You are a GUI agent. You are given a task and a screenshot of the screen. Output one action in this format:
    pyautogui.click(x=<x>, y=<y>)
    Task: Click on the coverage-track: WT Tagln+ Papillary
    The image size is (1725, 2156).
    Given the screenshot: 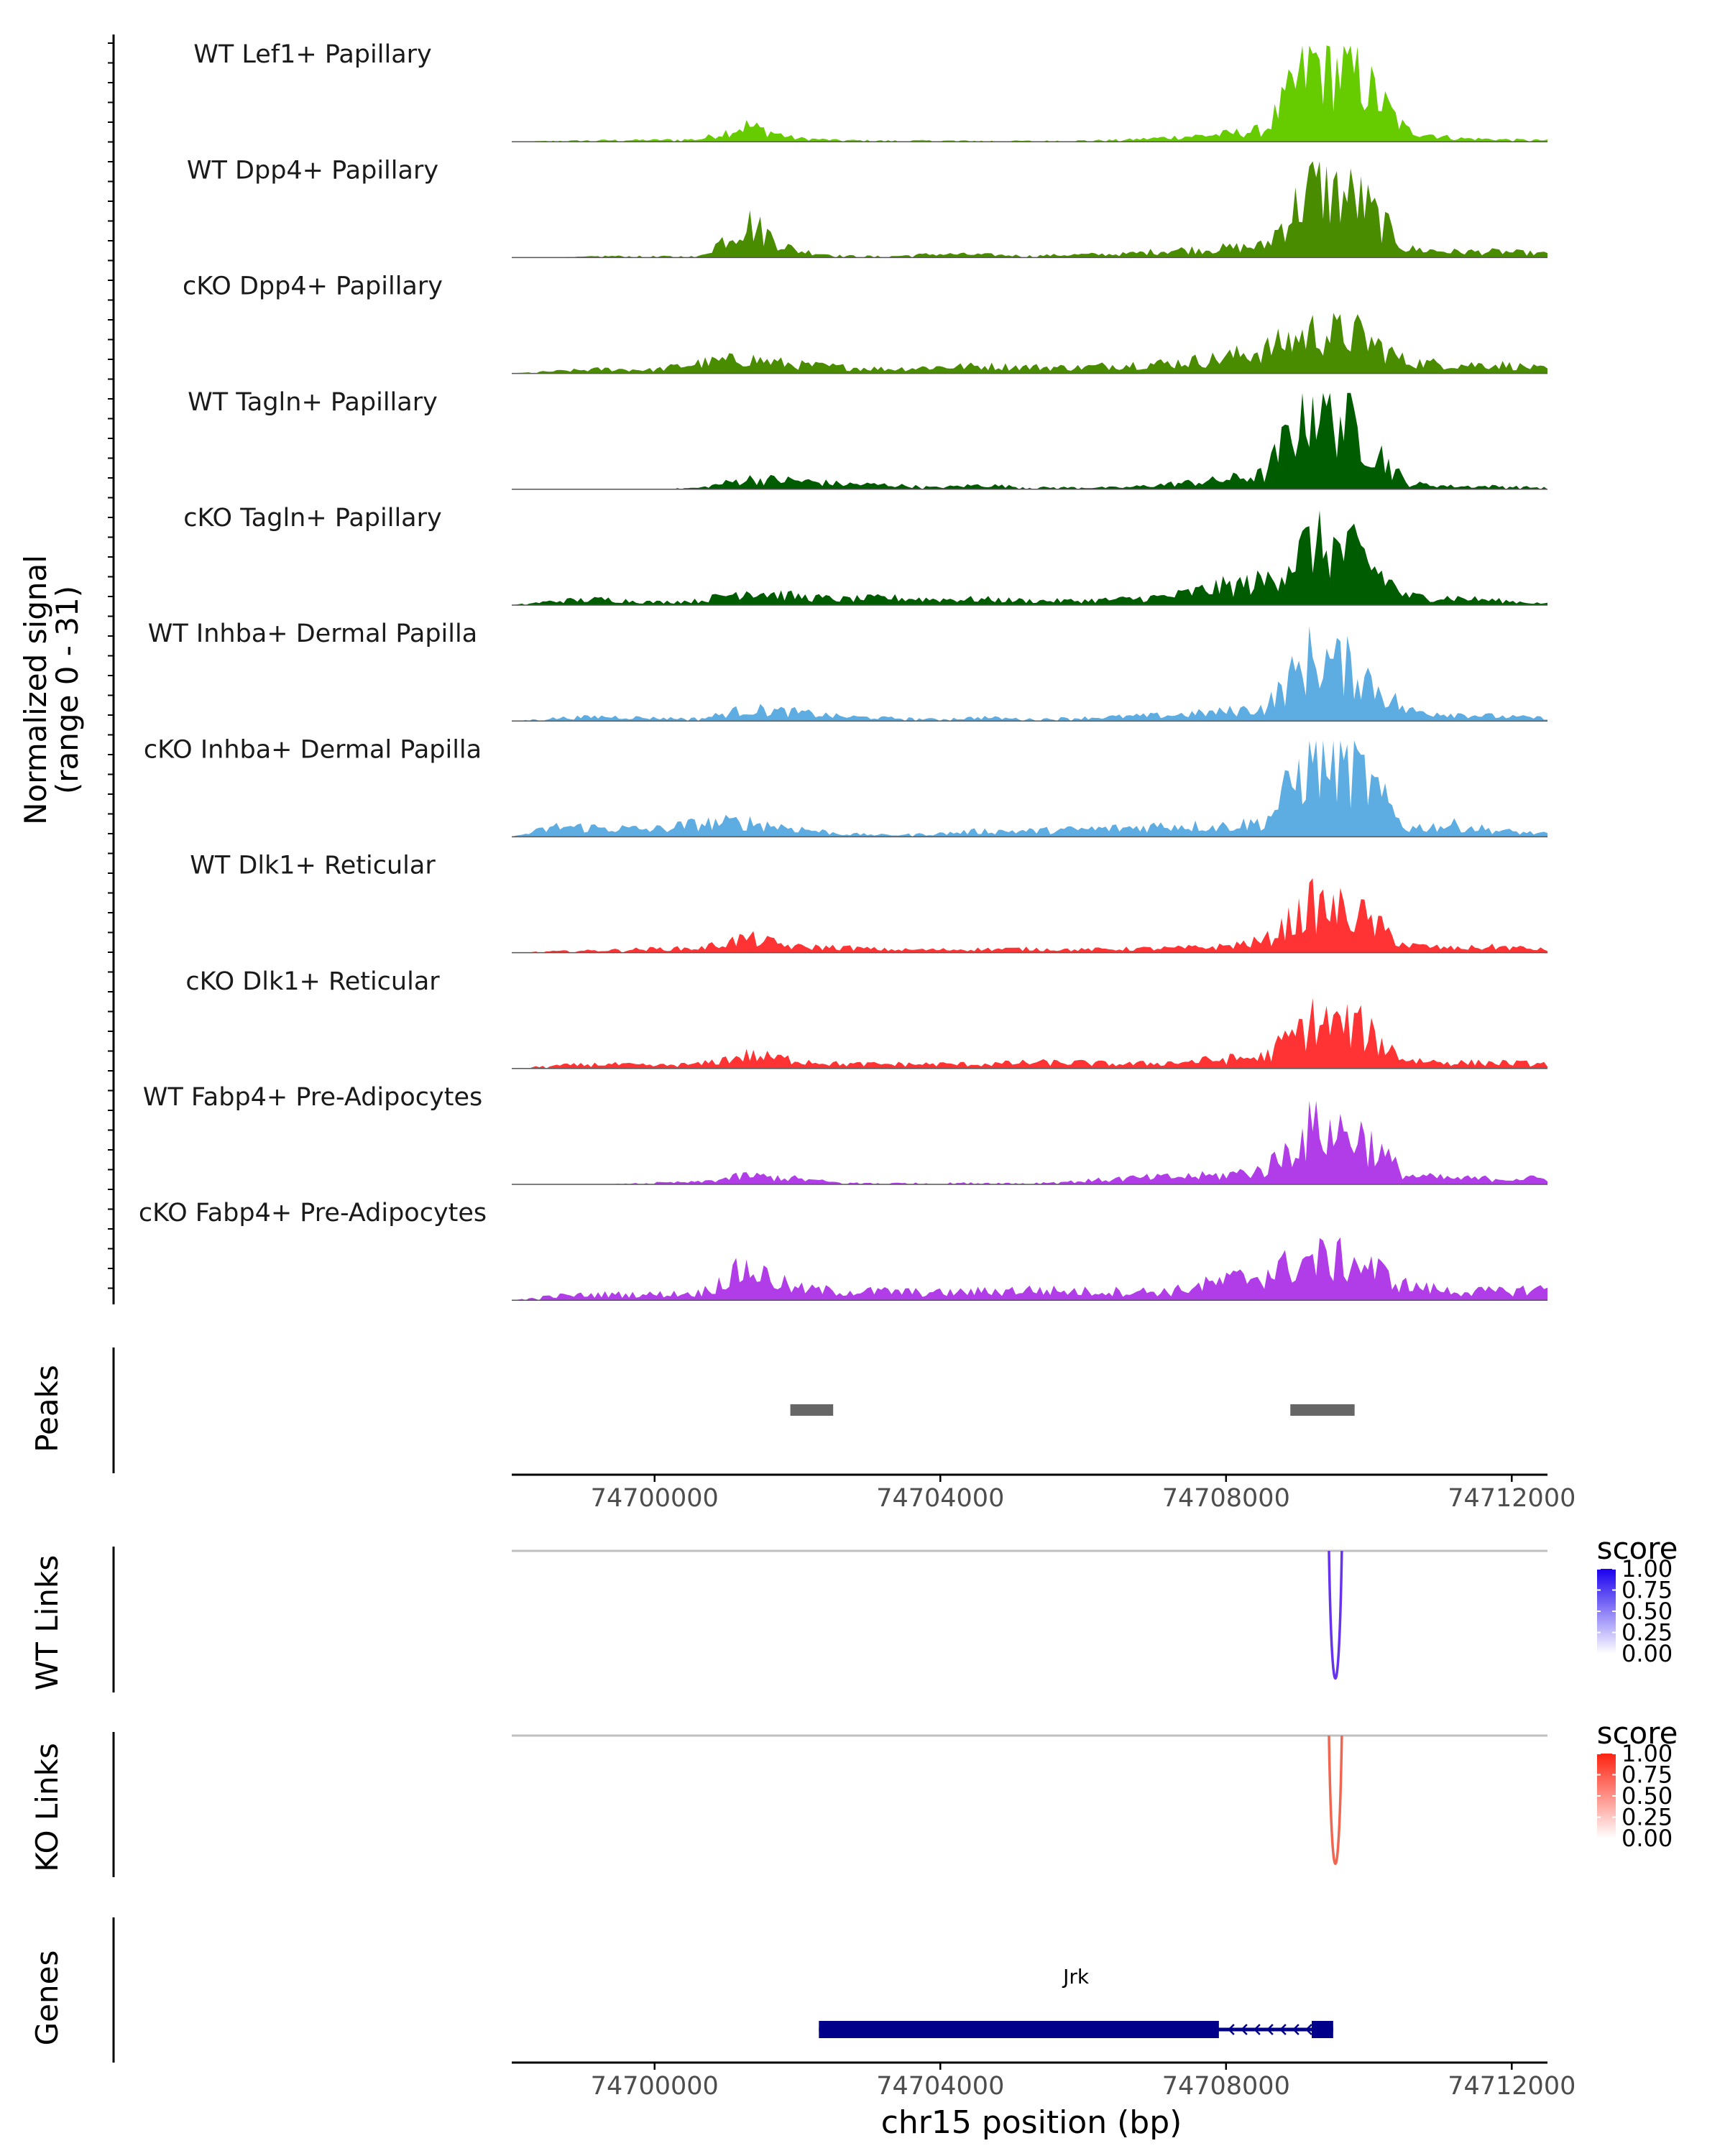 What is the action you would take?
    pyautogui.click(x=867, y=439)
    